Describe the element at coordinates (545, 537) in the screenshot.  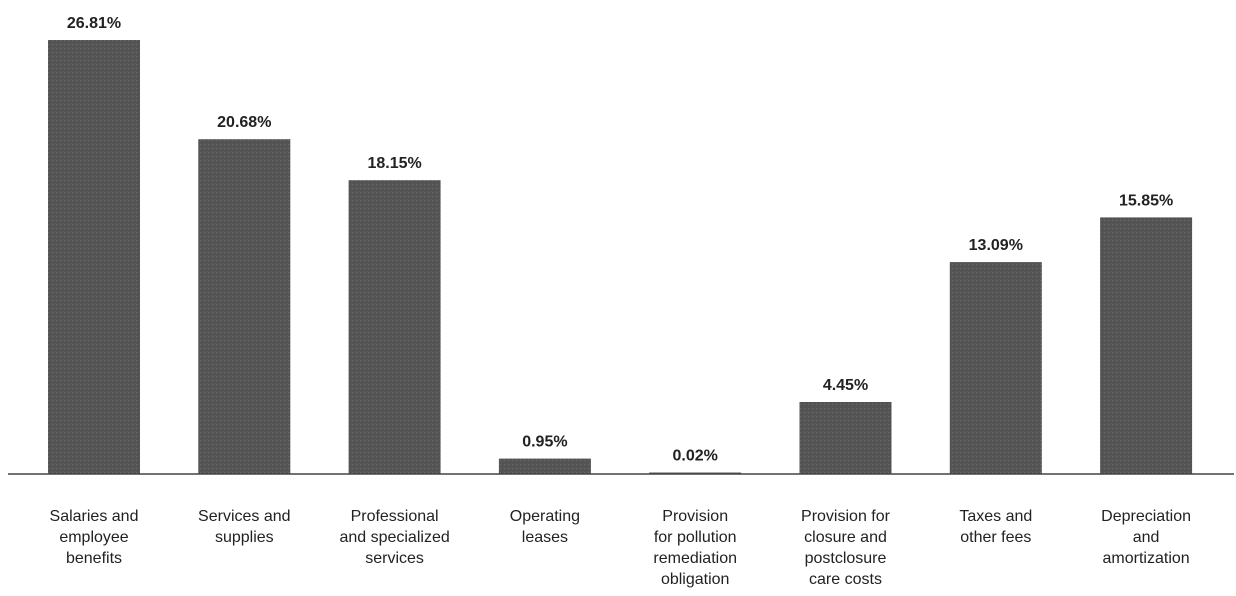
I see `category-tick-label-line: leases` at that location.